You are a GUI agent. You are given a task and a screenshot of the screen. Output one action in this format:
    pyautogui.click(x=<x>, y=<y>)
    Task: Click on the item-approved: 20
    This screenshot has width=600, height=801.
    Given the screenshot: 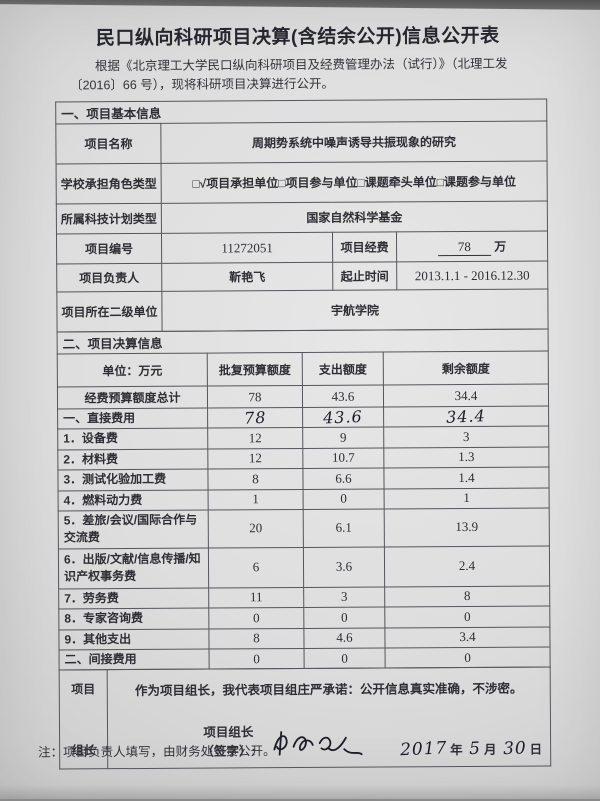 What is the action you would take?
    pyautogui.click(x=256, y=528)
    